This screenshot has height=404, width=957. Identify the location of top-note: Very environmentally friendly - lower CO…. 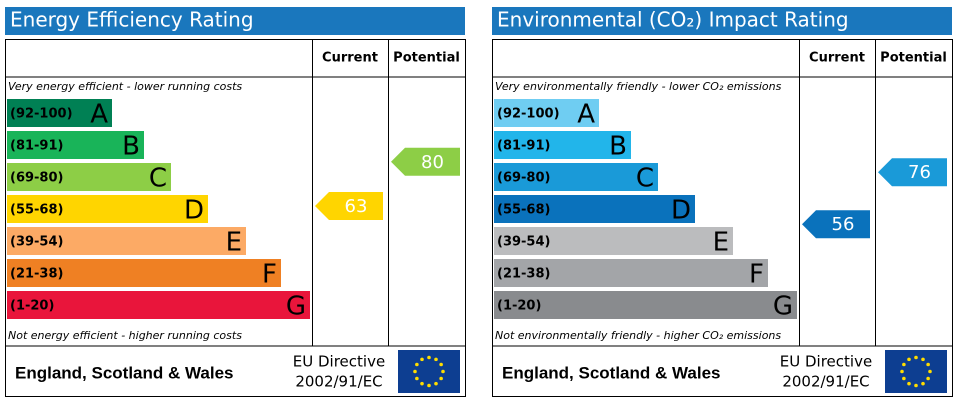
(638, 86).